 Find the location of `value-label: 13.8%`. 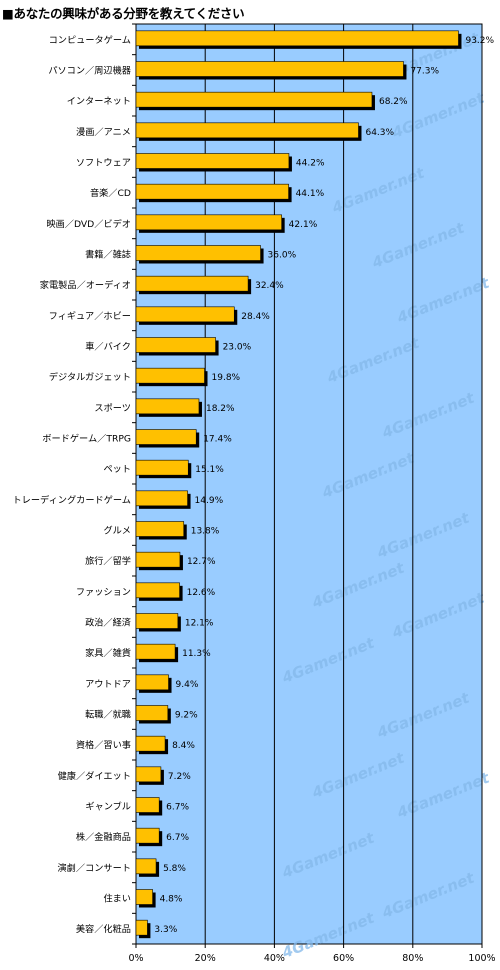

value-label: 13.8% is located at coordinates (205, 532).